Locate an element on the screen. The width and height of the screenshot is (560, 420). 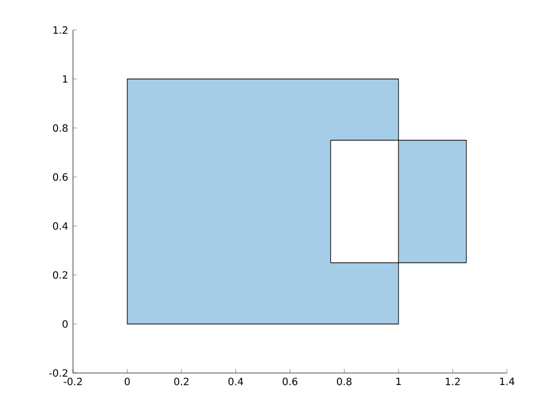
y-tick-label: -0.2 is located at coordinates (58, 373).